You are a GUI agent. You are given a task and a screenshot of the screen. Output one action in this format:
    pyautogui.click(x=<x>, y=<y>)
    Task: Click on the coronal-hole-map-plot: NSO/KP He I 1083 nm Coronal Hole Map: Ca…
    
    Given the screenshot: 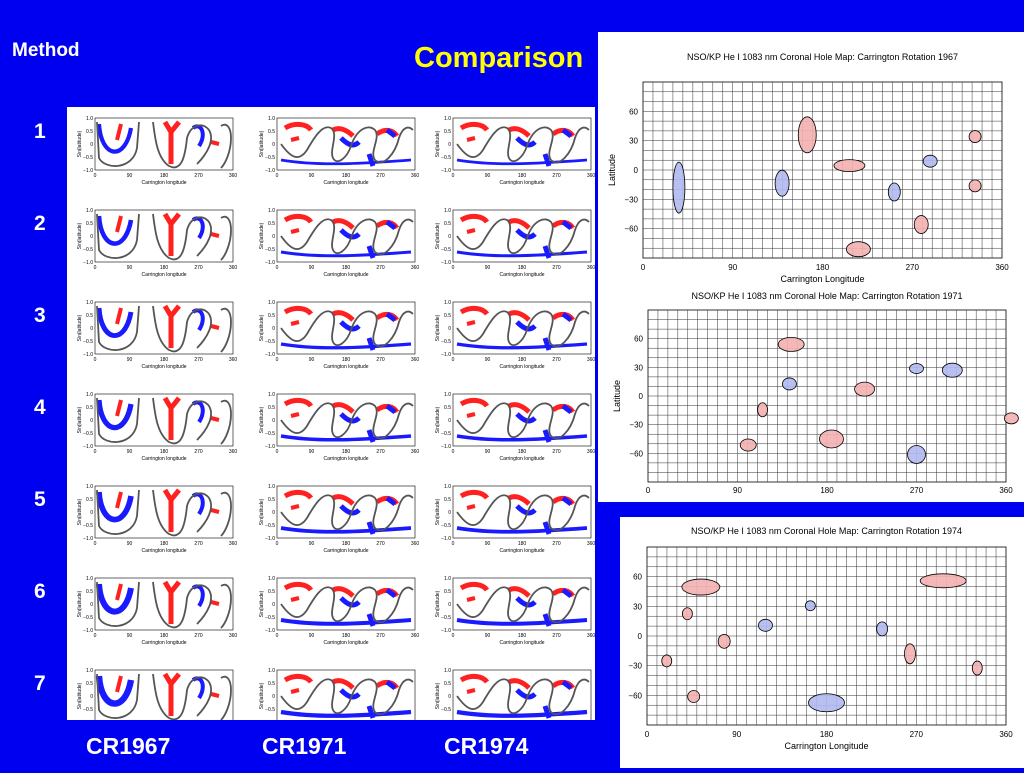 What is the action you would take?
    pyautogui.click(x=812, y=638)
    